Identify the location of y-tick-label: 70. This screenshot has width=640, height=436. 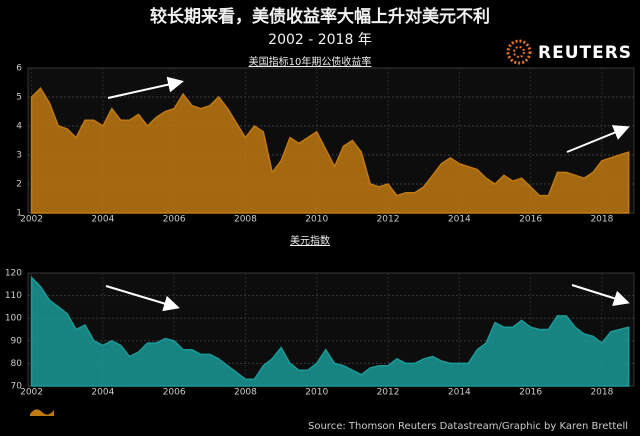
(17, 387).